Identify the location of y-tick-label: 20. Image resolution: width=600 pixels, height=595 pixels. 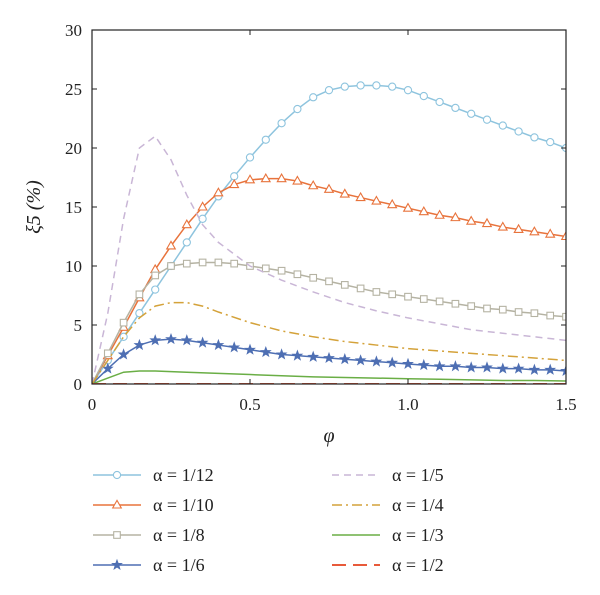
(73, 148).